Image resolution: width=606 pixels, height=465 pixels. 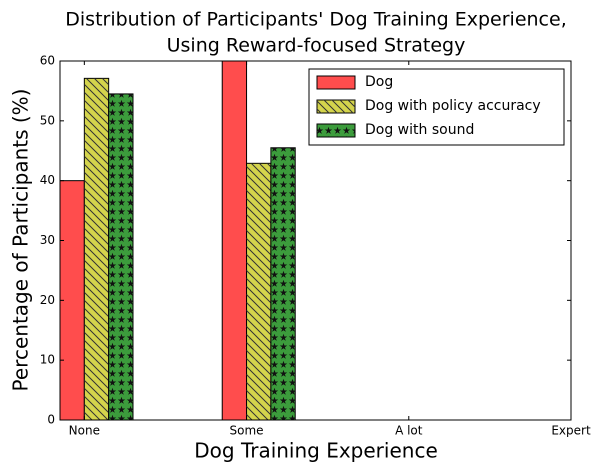 What do you see at coordinates (453, 106) in the screenshot?
I see `legend-label: Dog with policy accuracy` at bounding box center [453, 106].